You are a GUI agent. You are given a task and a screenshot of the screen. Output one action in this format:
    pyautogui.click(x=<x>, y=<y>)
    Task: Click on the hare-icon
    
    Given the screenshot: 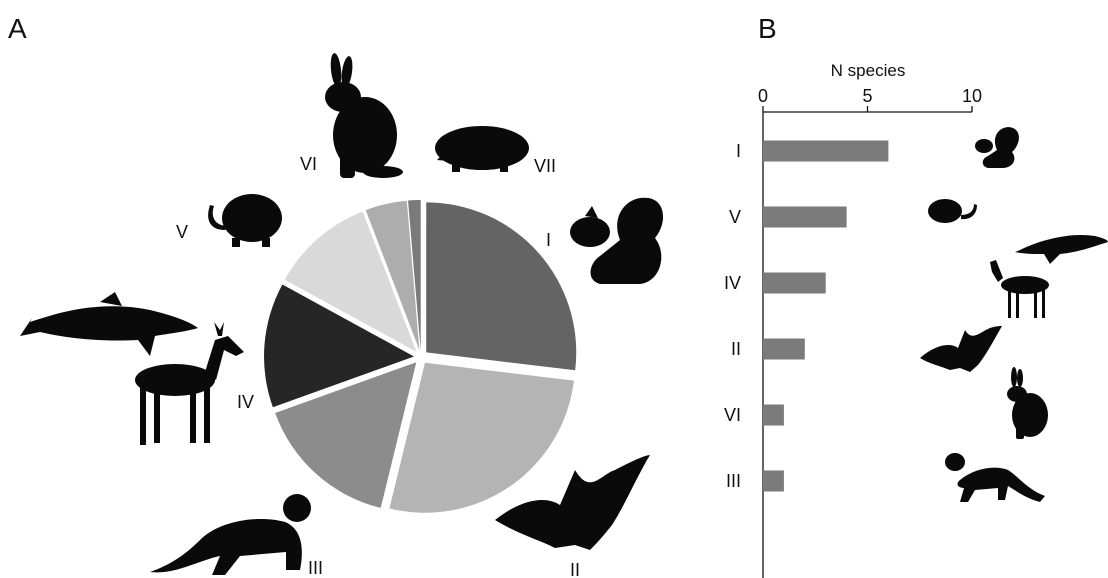 What is the action you would take?
    pyautogui.click(x=364, y=115)
    